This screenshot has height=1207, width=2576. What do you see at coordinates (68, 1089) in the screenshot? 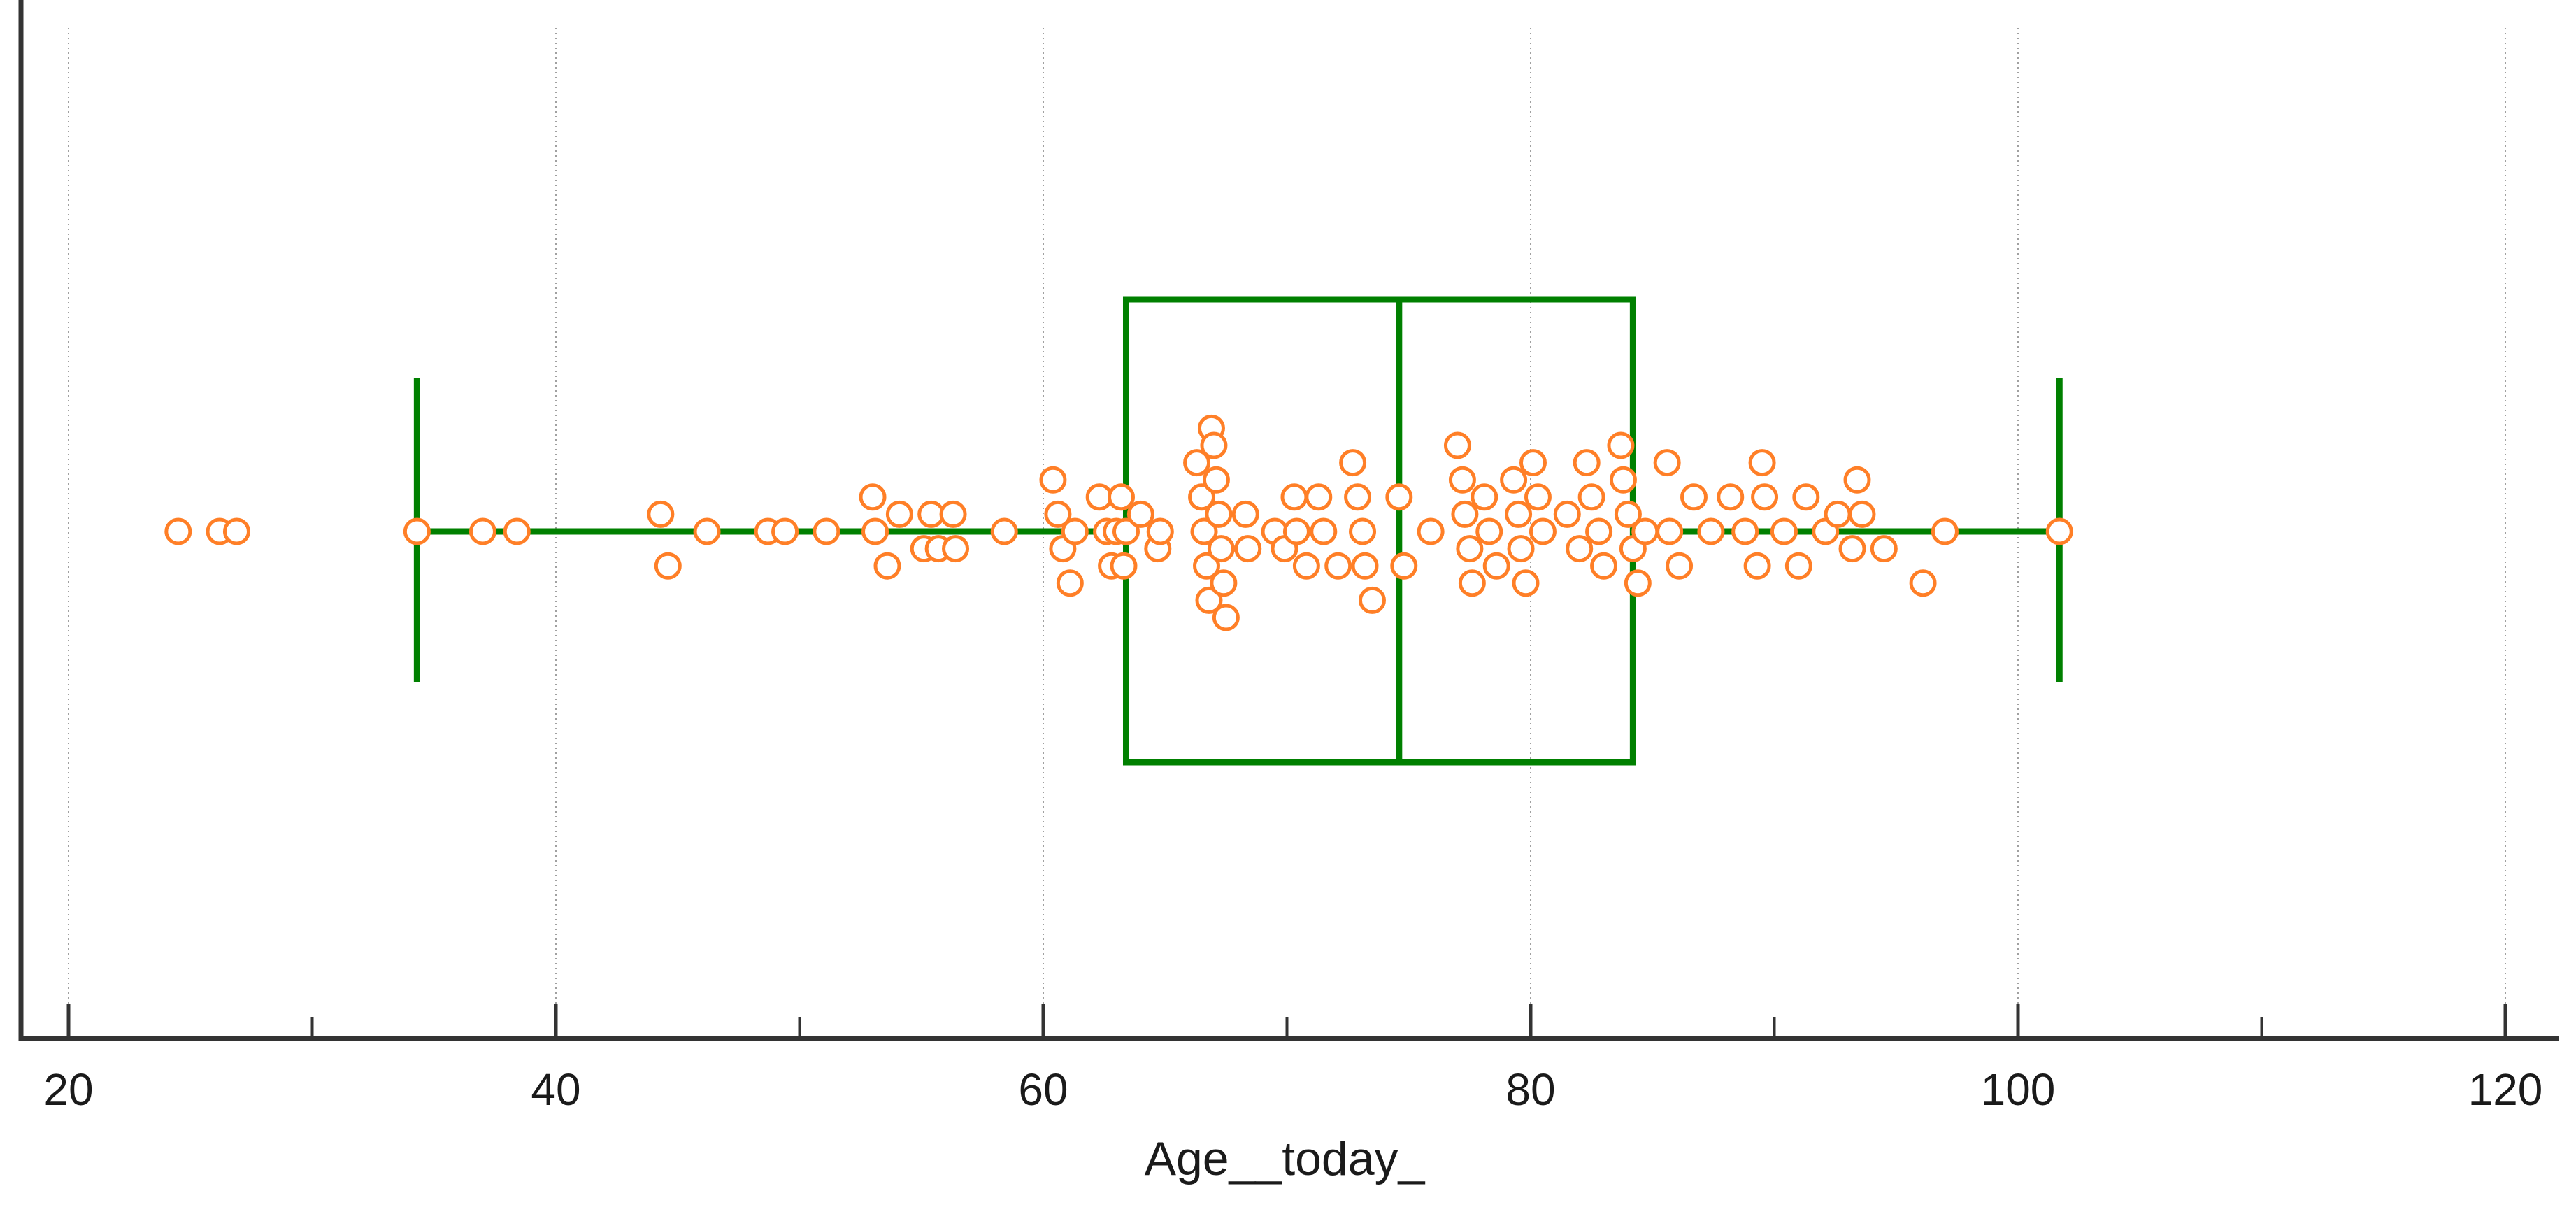
I see `x-tick-label: 20` at bounding box center [68, 1089].